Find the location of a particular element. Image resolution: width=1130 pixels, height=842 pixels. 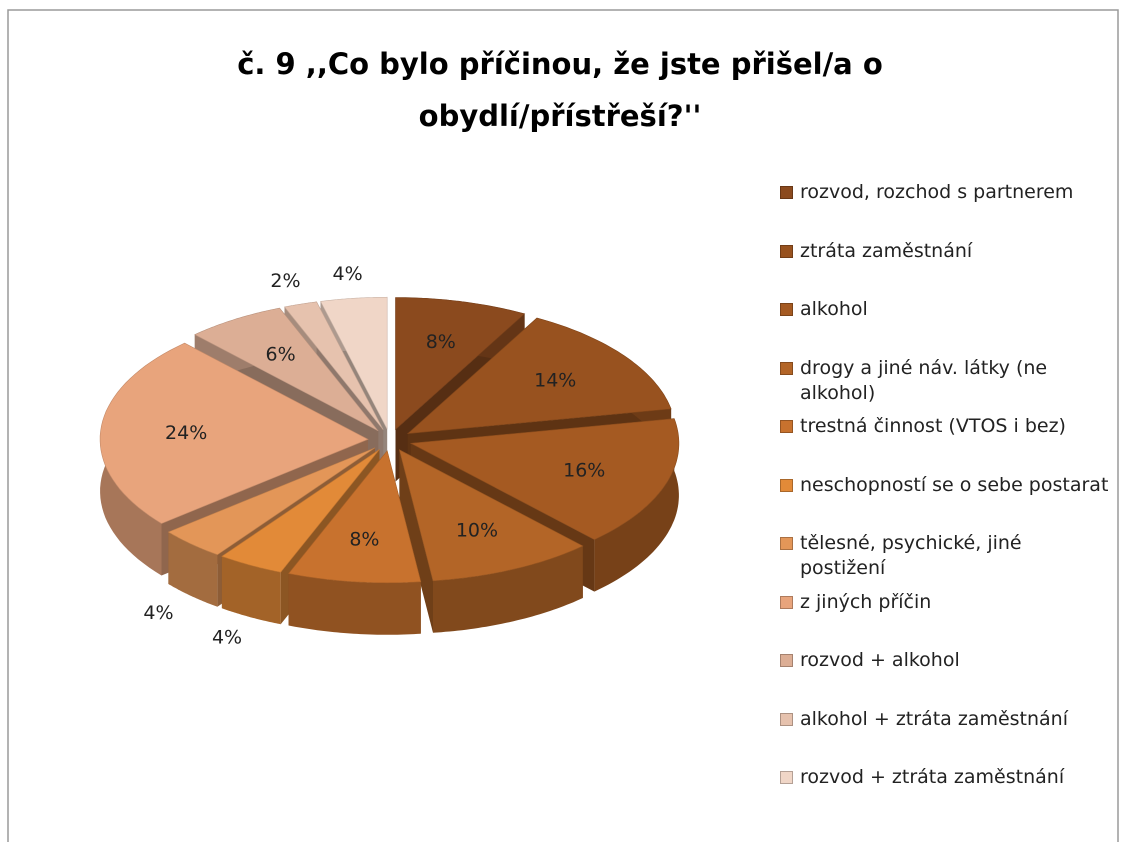

legend-label: ztráta zaměstnání is located at coordinates (886, 250).